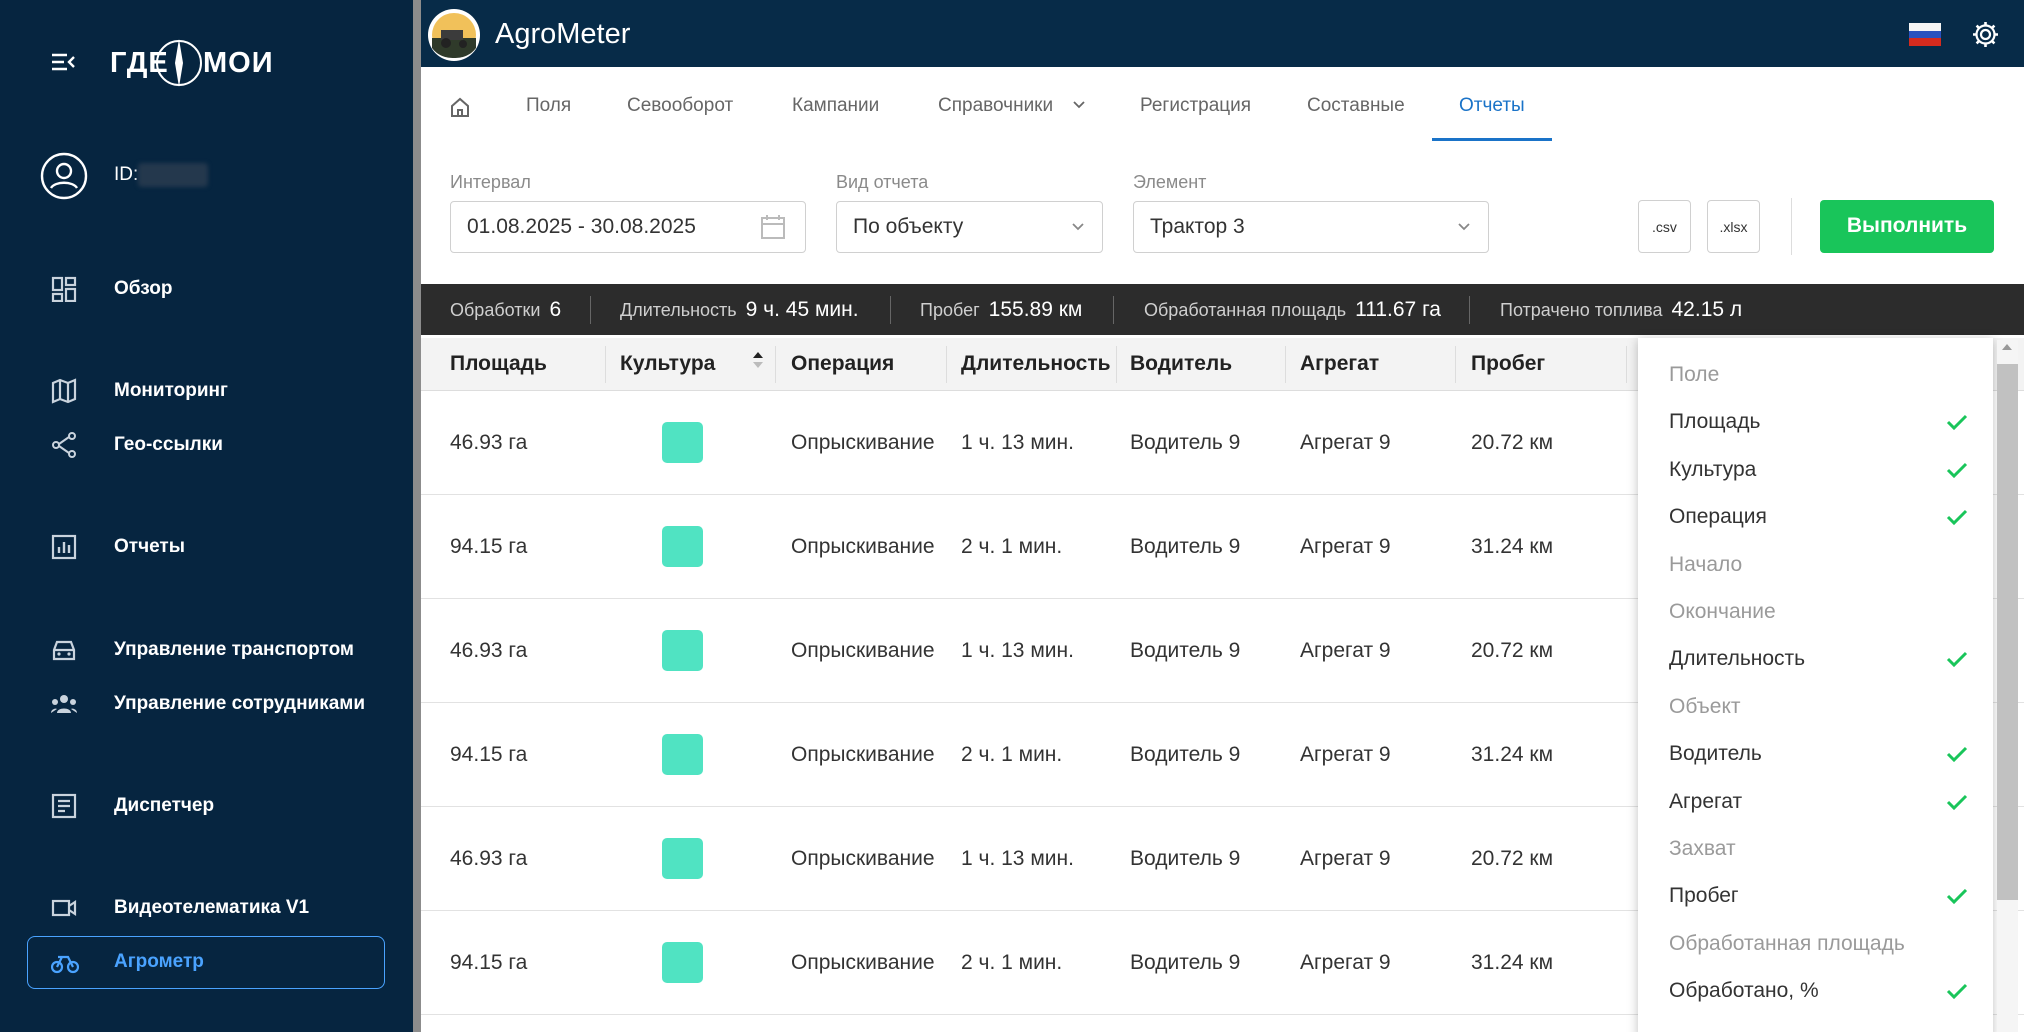  Describe the element at coordinates (1702, 848) in the screenshot. I see `column-option: Захват` at that location.